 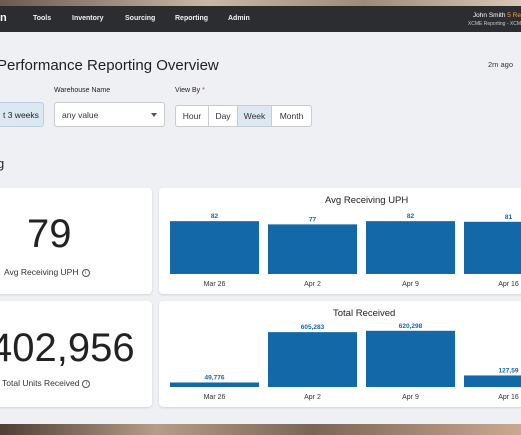 I want to click on view-by-month: Month, so click(x=291, y=116).